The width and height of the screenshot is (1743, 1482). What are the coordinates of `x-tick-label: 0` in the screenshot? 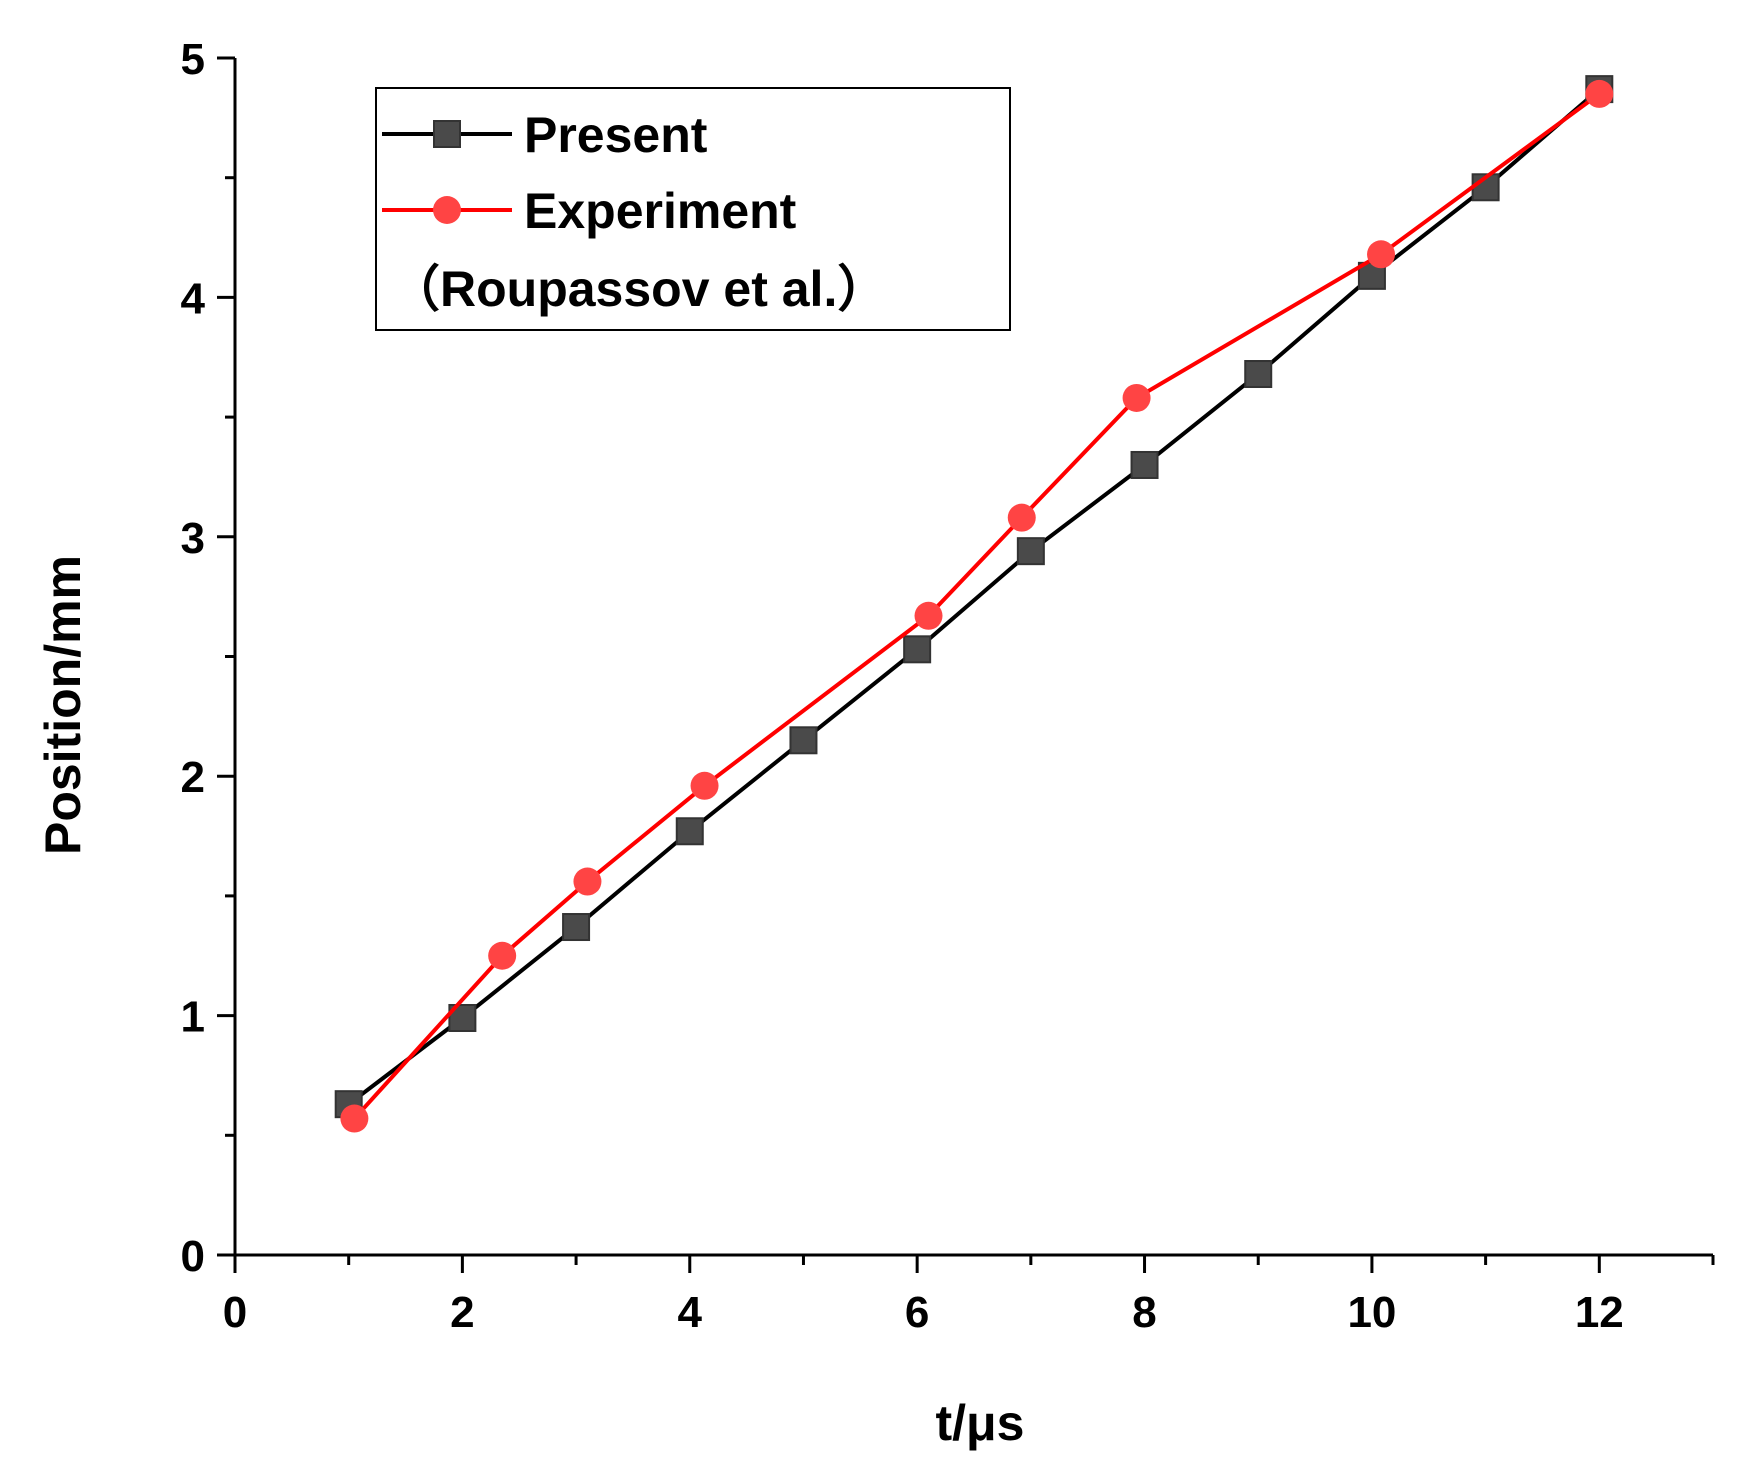 It's located at (235, 1312).